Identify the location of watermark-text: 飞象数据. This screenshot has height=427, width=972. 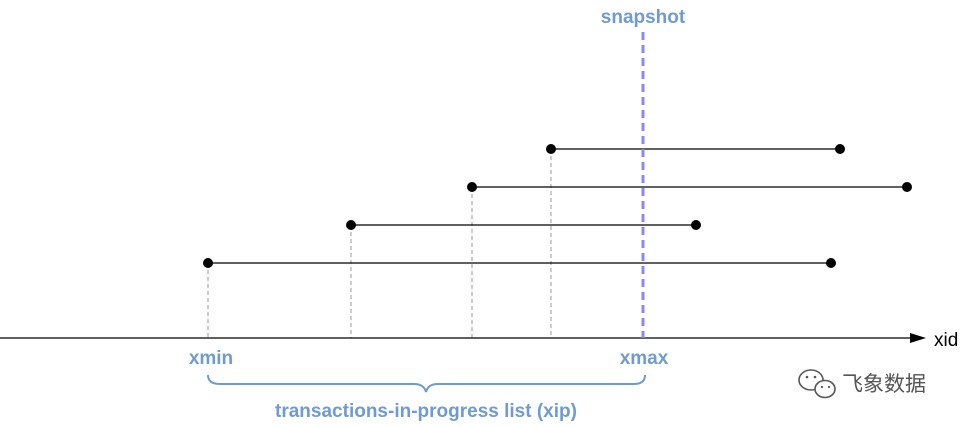
(884, 384).